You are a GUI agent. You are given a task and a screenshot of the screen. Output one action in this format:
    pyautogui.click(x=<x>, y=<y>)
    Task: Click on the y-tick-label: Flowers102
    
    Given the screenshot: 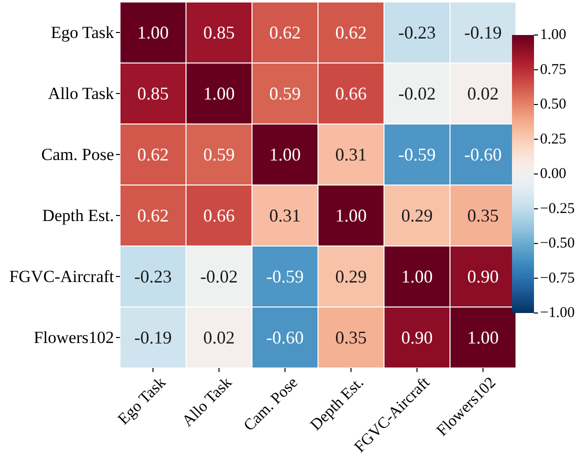 What is the action you would take?
    pyautogui.click(x=74, y=337)
    